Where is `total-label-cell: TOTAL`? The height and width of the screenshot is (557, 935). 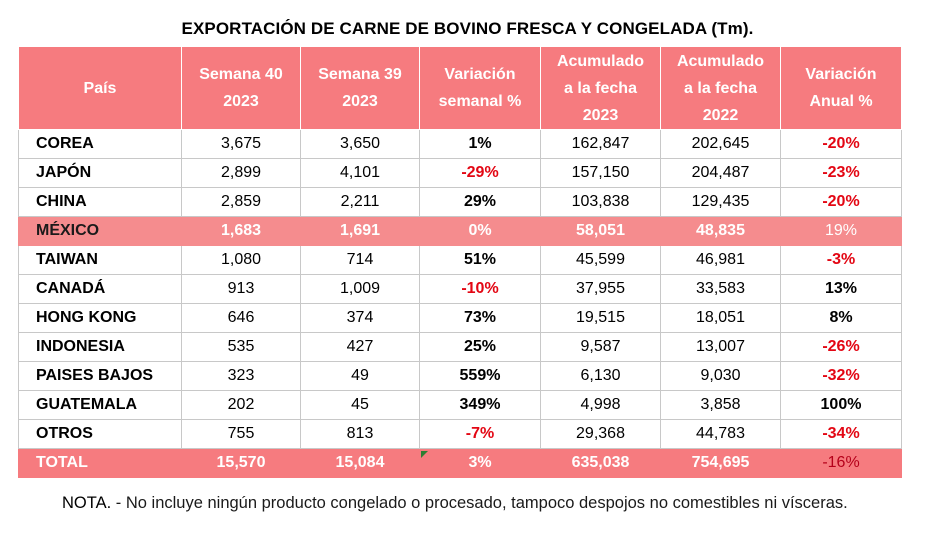
total-label-cell: TOTAL is located at coordinates (100, 463).